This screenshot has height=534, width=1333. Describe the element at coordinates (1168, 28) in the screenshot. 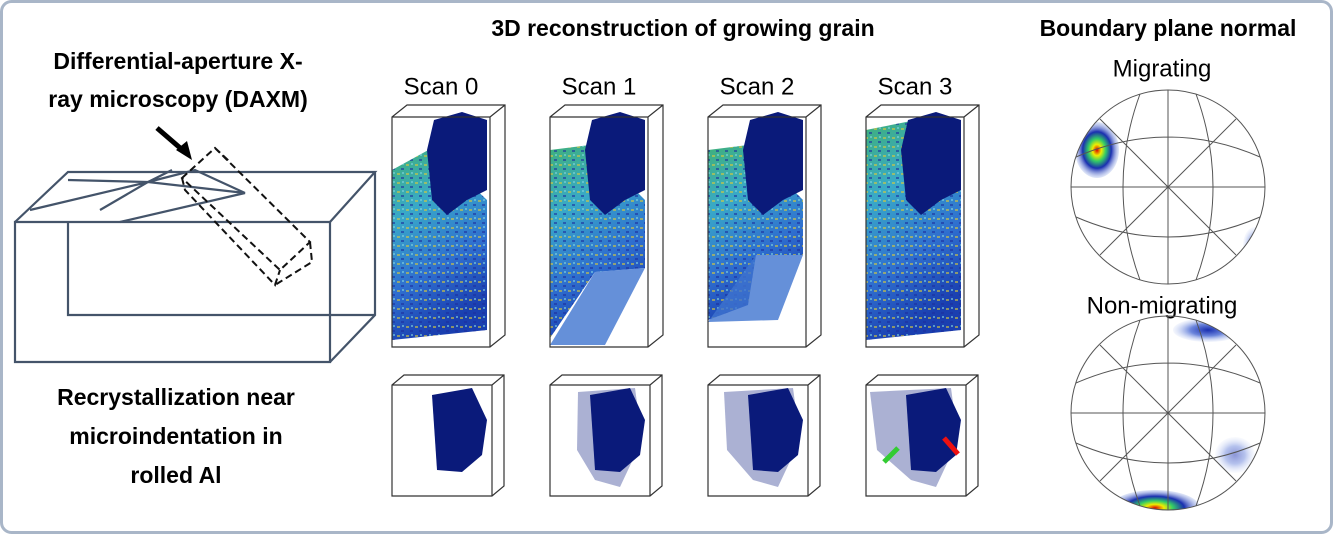

I see `right-title: Boundary plane normal` at that location.